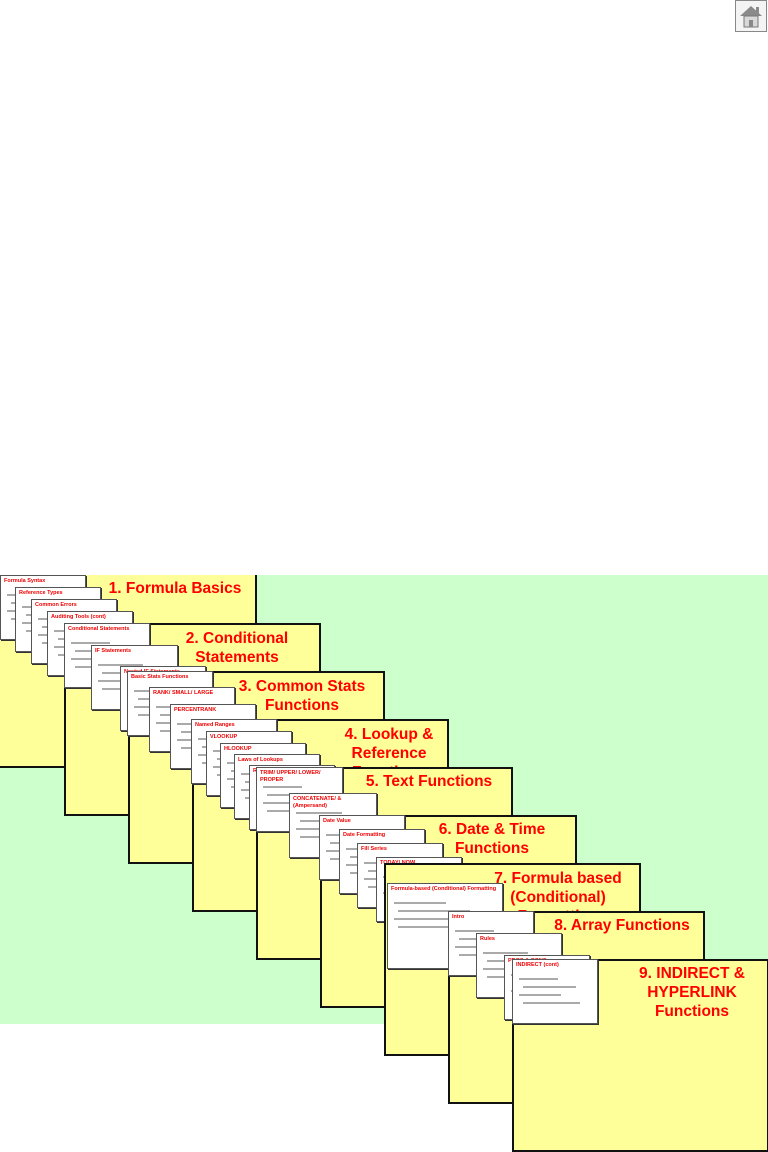 The width and height of the screenshot is (768, 1152). I want to click on slide-thumbnail-title: Reference Types, so click(41, 593).